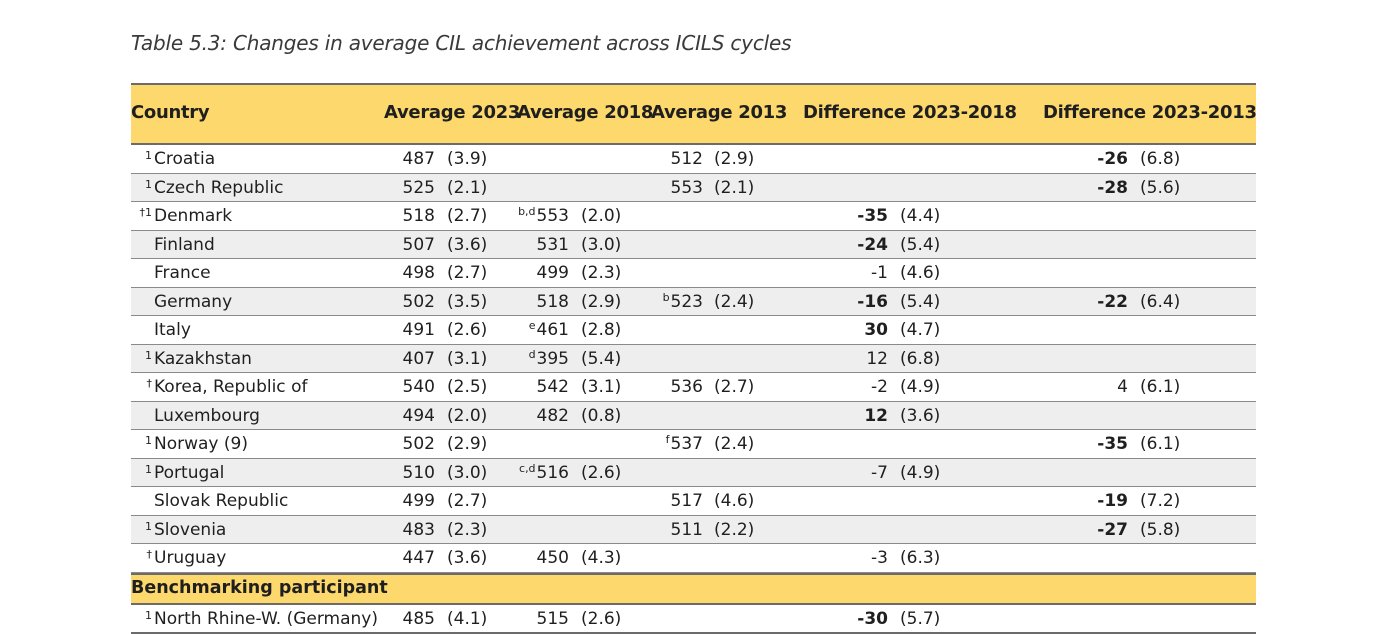  What do you see at coordinates (467, 619) in the screenshot?
I see `avg-2023-se: (4.1)` at bounding box center [467, 619].